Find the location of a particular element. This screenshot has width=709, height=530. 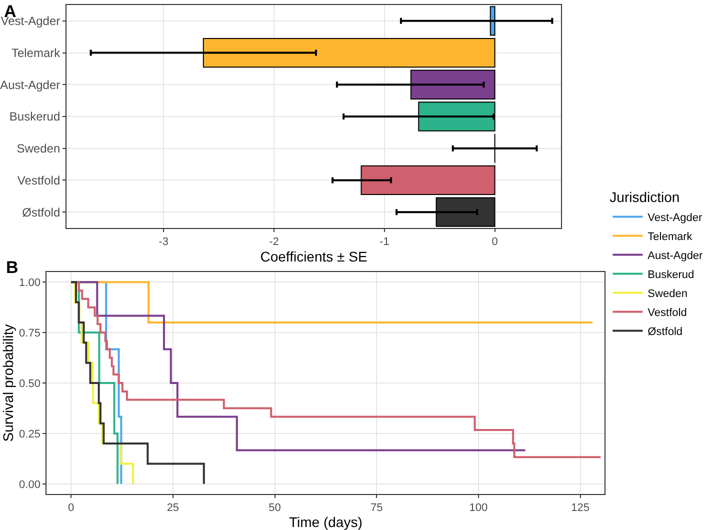

y-axis-title: Survival probability is located at coordinates (8, 383).